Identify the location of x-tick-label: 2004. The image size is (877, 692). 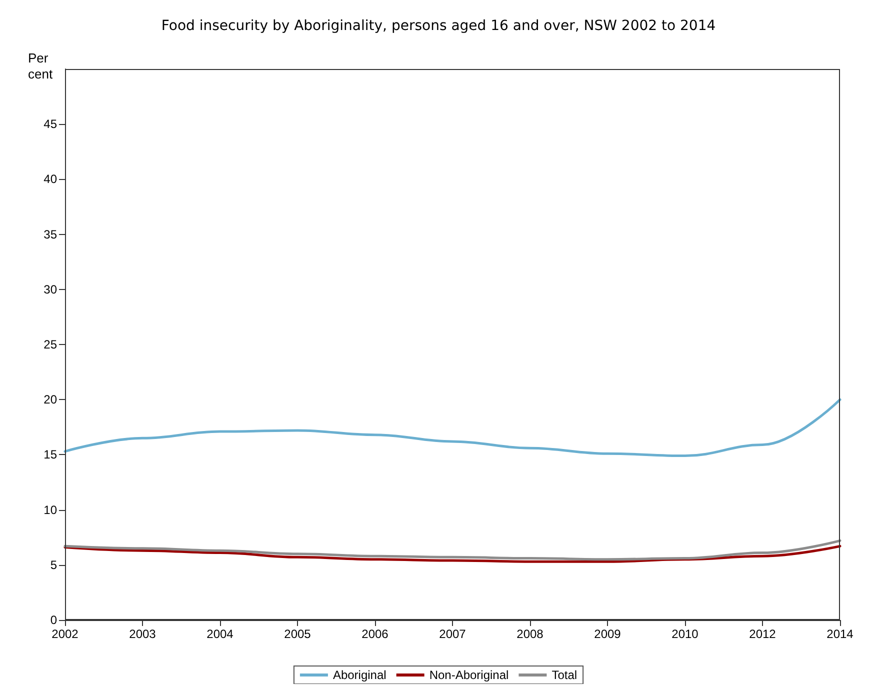
(220, 634).